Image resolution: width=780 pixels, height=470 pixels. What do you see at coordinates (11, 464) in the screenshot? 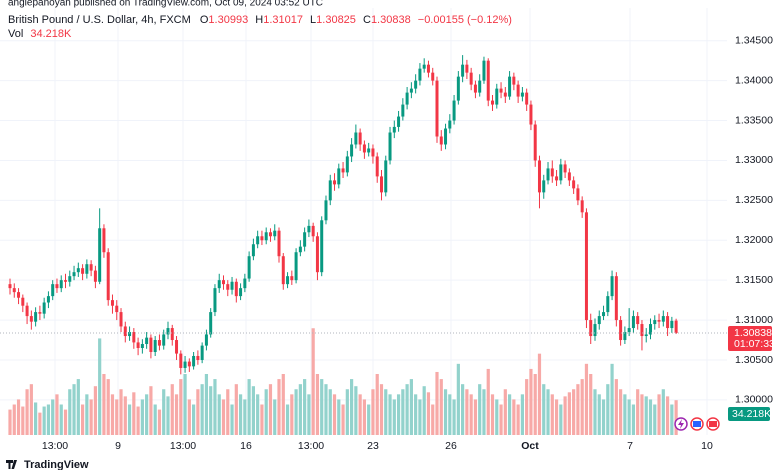
I see `brand-logo` at bounding box center [11, 464].